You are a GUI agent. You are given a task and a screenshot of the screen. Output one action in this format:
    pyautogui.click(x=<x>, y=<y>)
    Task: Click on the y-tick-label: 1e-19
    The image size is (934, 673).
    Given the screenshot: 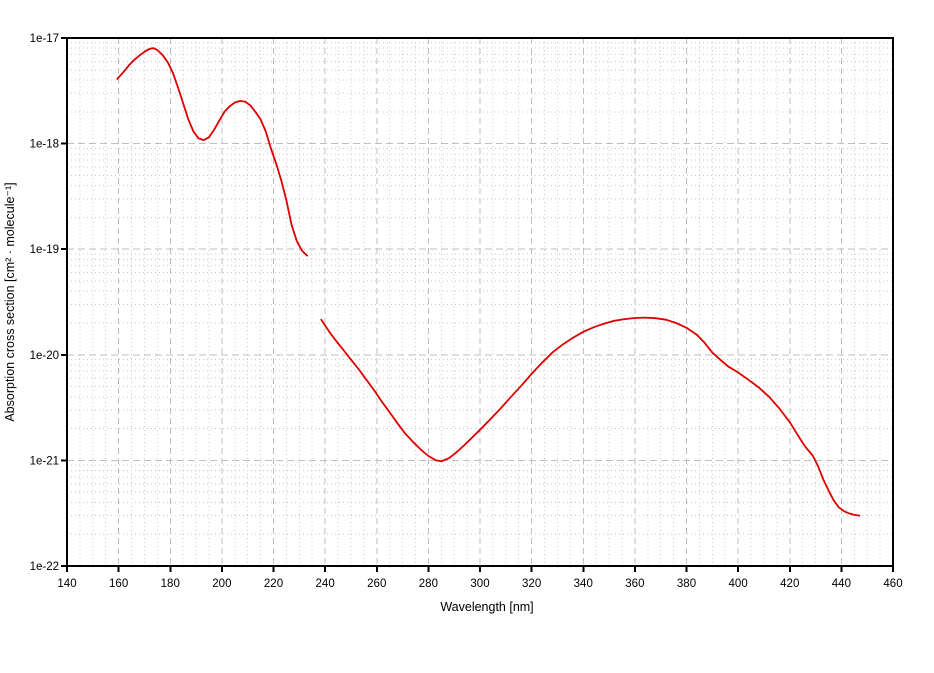 What is the action you would take?
    pyautogui.click(x=44, y=250)
    